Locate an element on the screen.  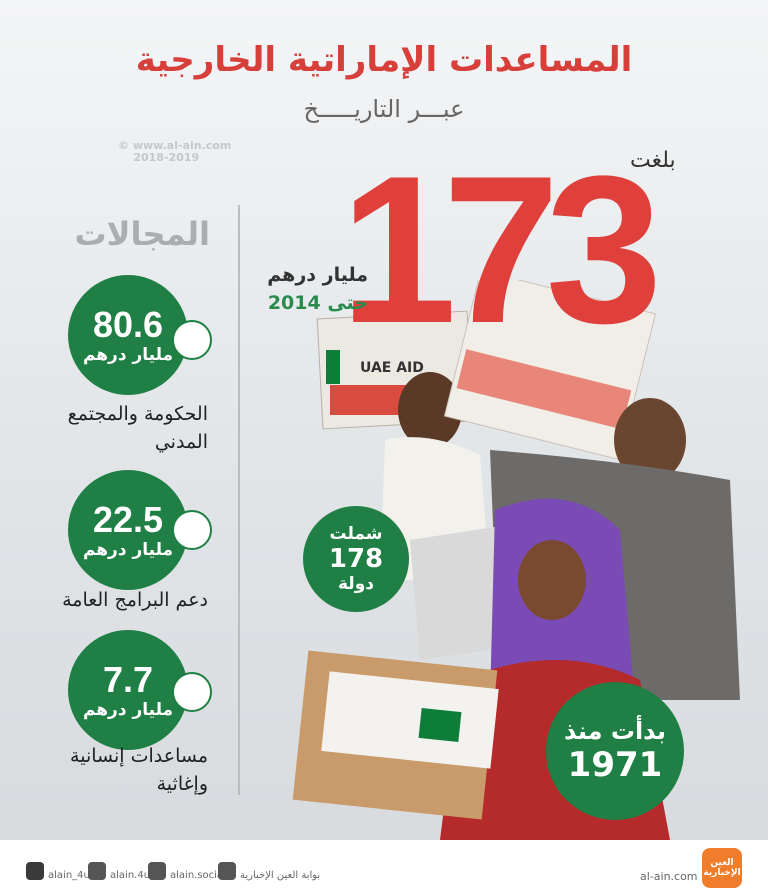
instagram-icon is located at coordinates (97, 871).